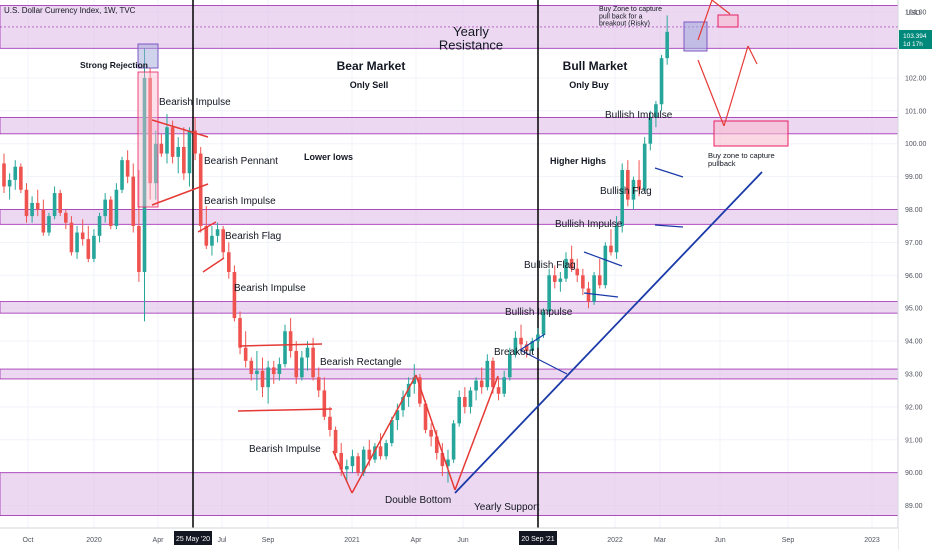 The image size is (932, 550). I want to click on price-axis-panel, so click(915, 275).